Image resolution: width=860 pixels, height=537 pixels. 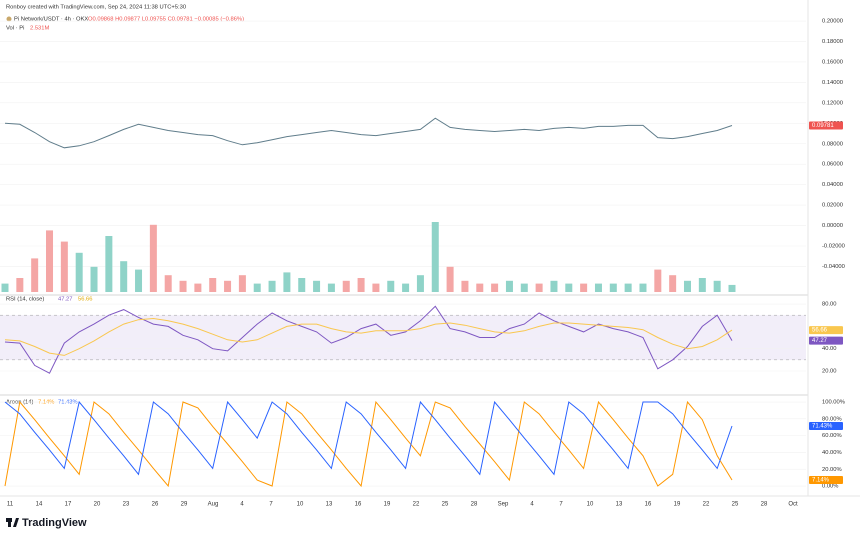 What do you see at coordinates (832, 226) in the screenshot?
I see `y-tick-label: 0.00000` at bounding box center [832, 226].